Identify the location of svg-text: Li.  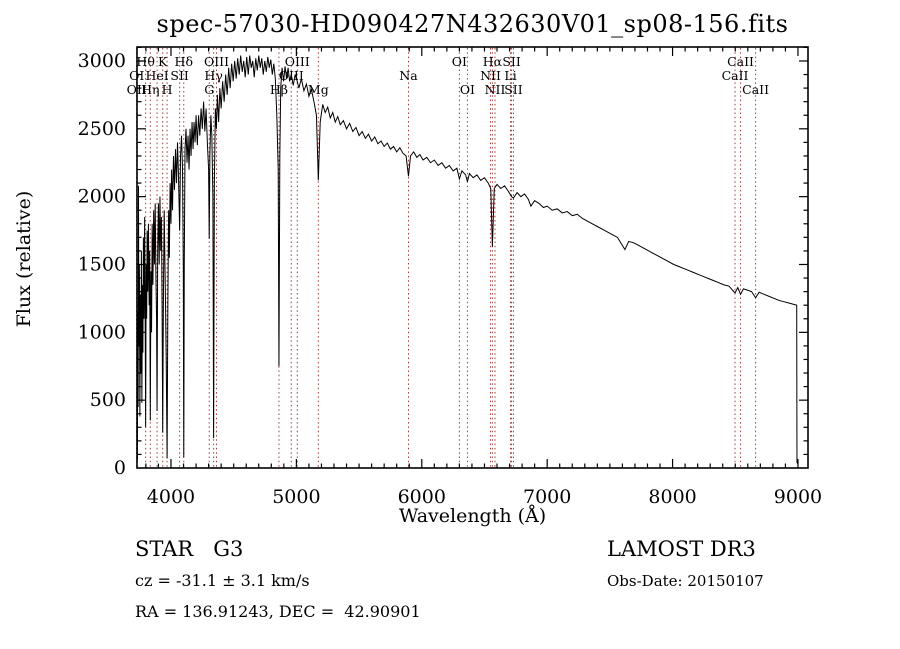
(510, 75).